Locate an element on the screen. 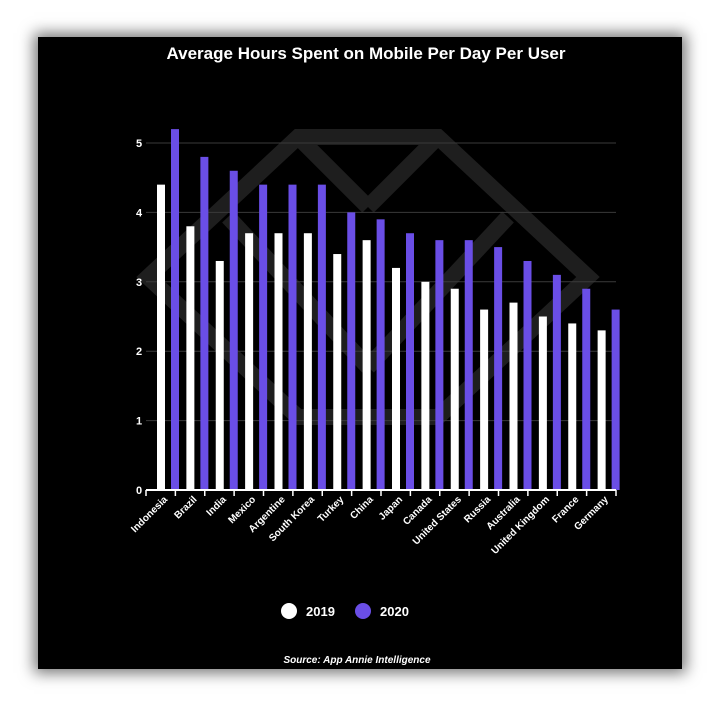 The width and height of the screenshot is (720, 707). bar-2019-south-korea is located at coordinates (307, 361).